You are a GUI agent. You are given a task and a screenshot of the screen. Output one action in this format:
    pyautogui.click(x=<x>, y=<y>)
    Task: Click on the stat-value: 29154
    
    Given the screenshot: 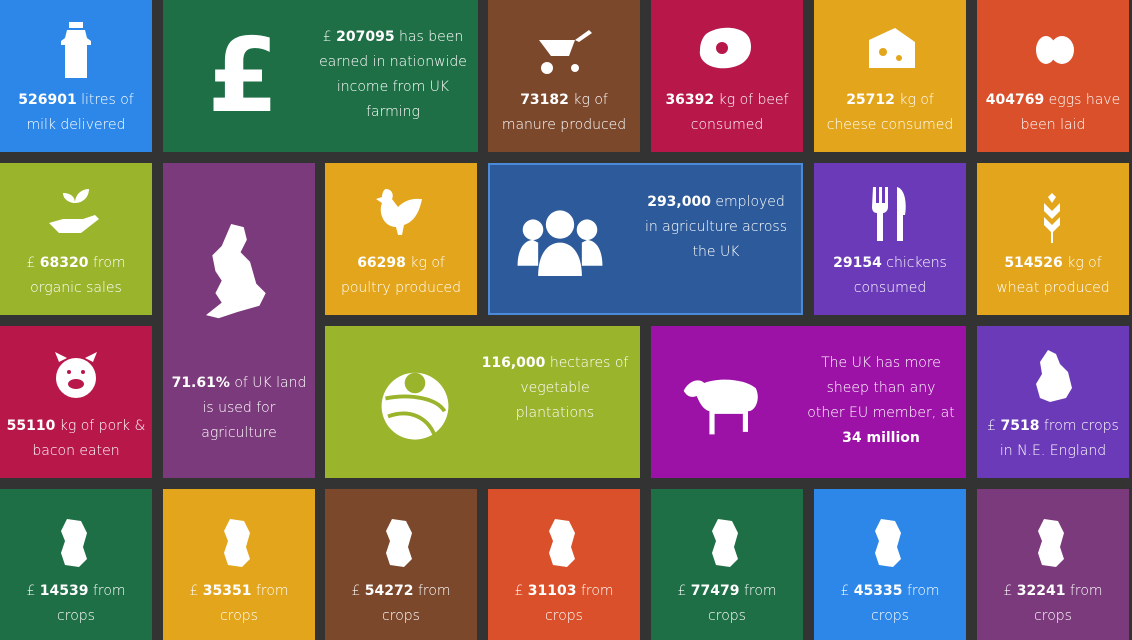 What is the action you would take?
    pyautogui.click(x=857, y=263)
    